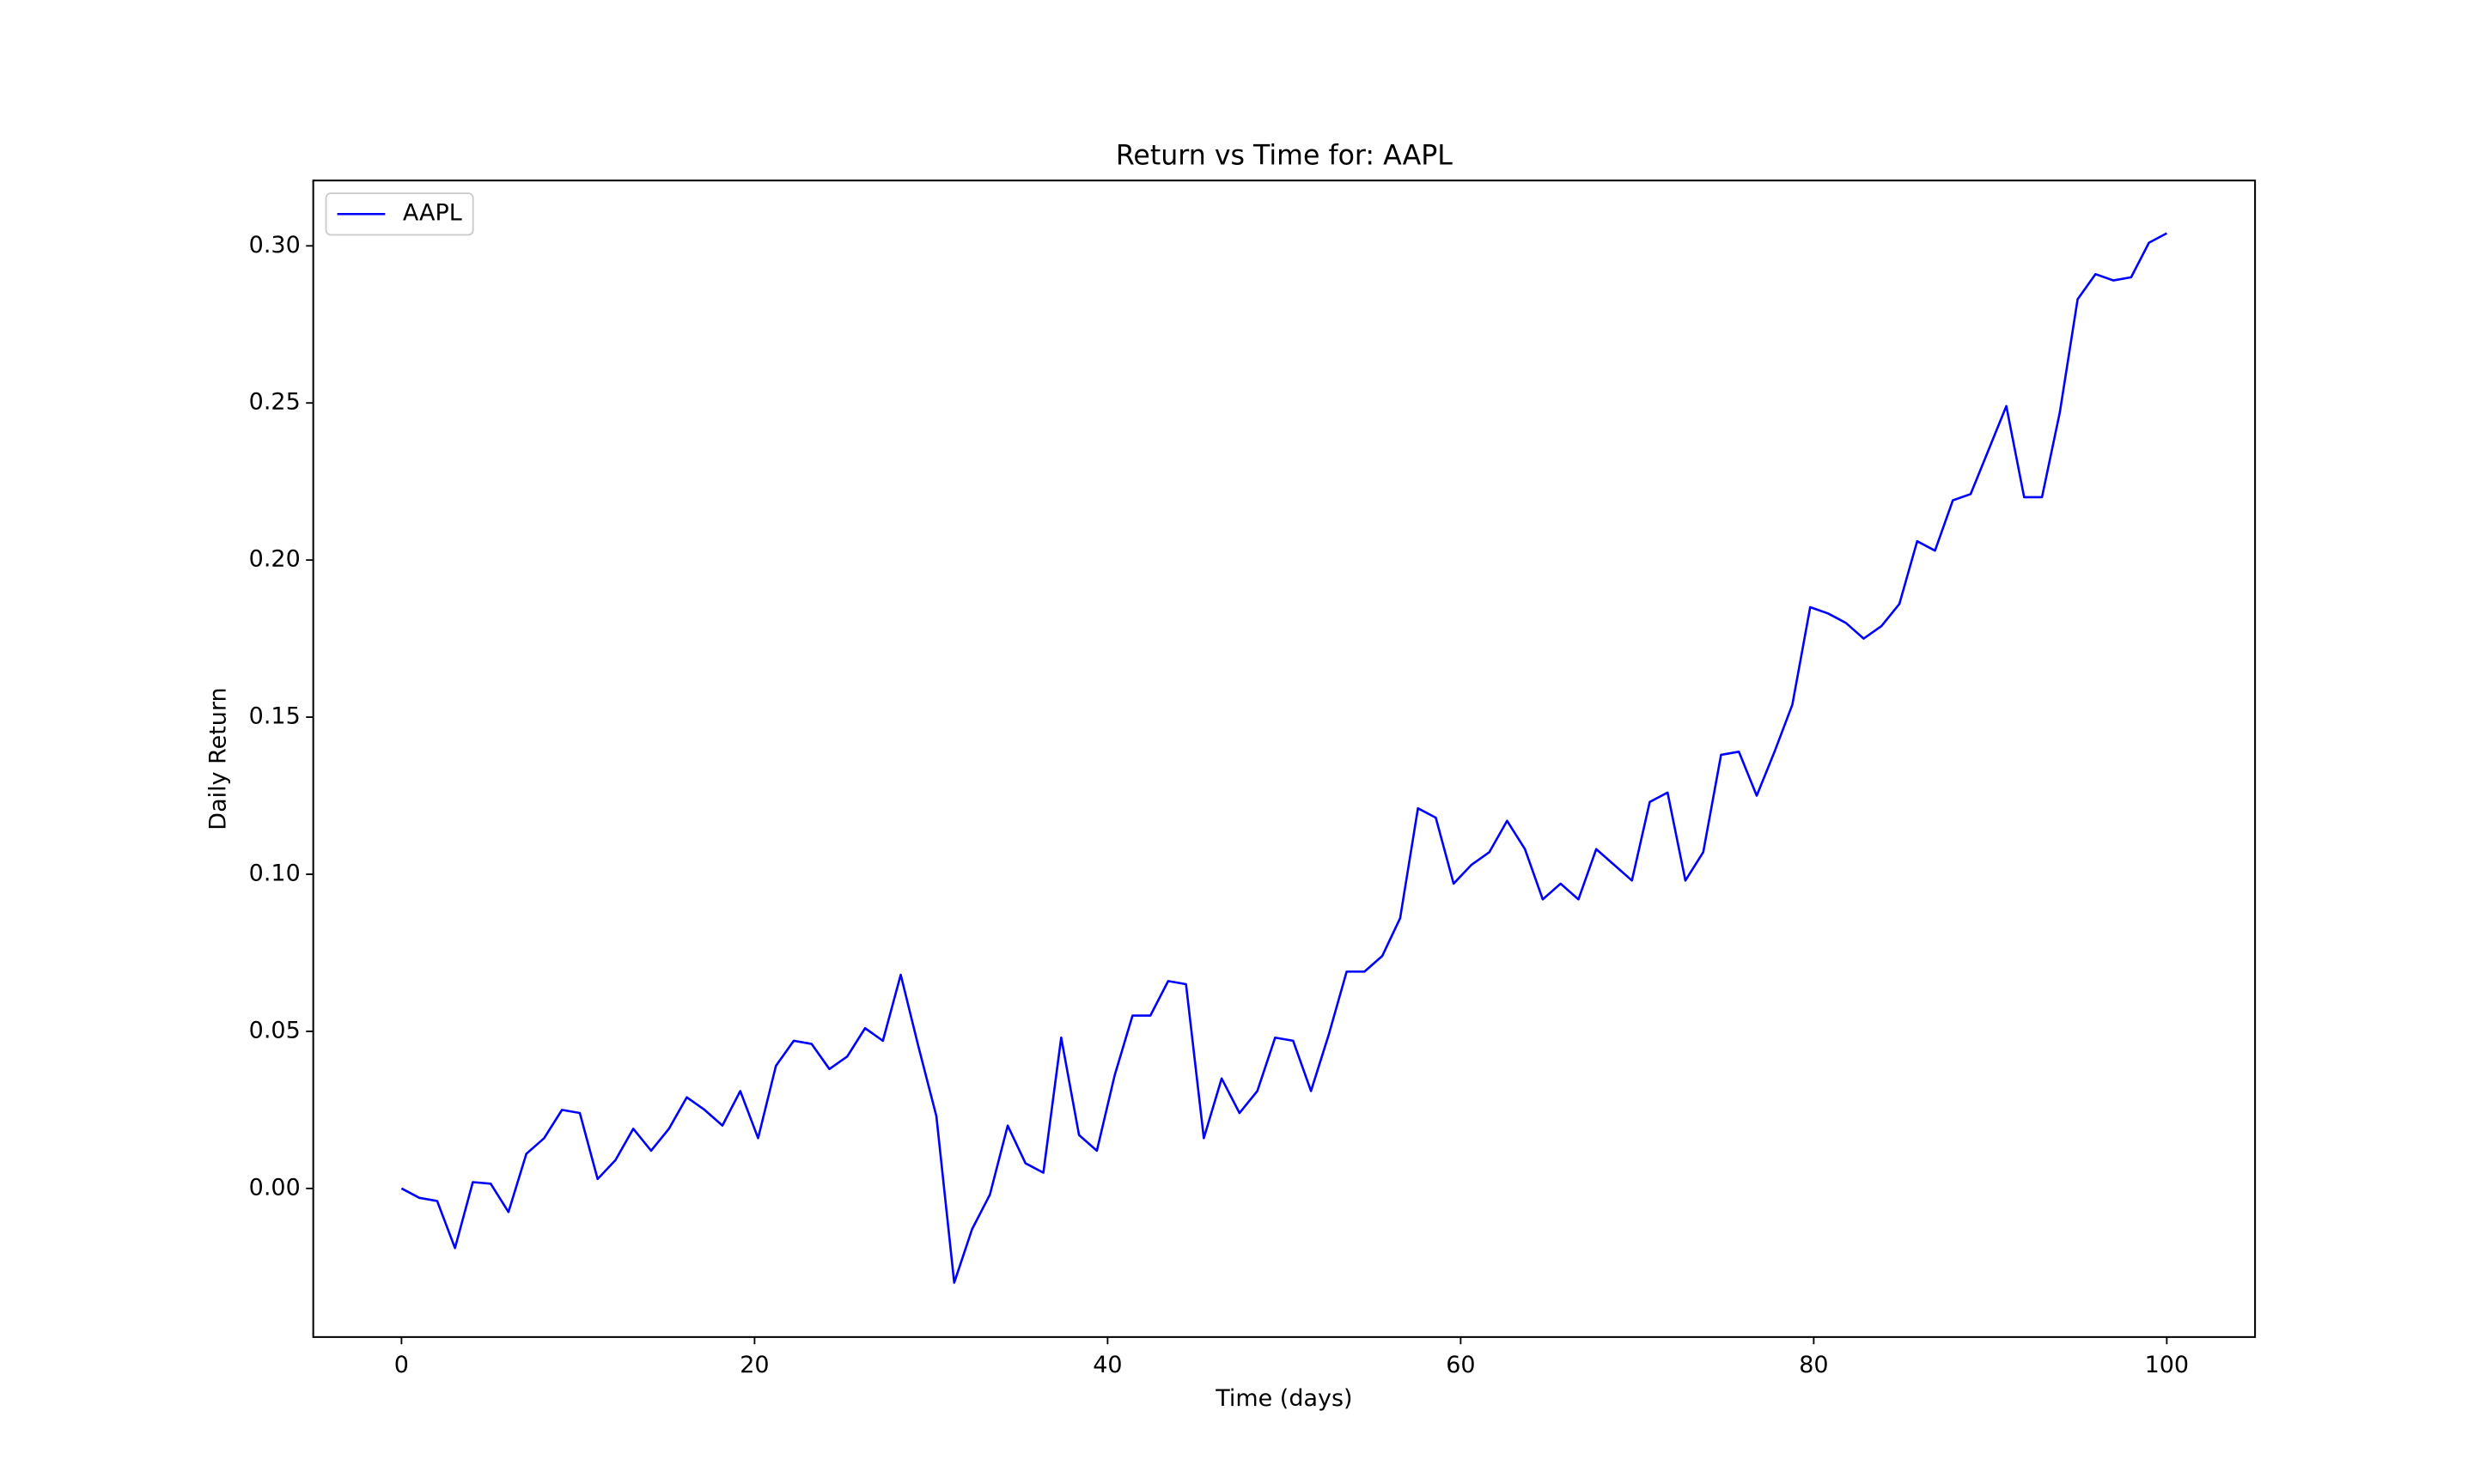  Describe the element at coordinates (1460, 1365) in the screenshot. I see `x-tick-label: 60` at that location.